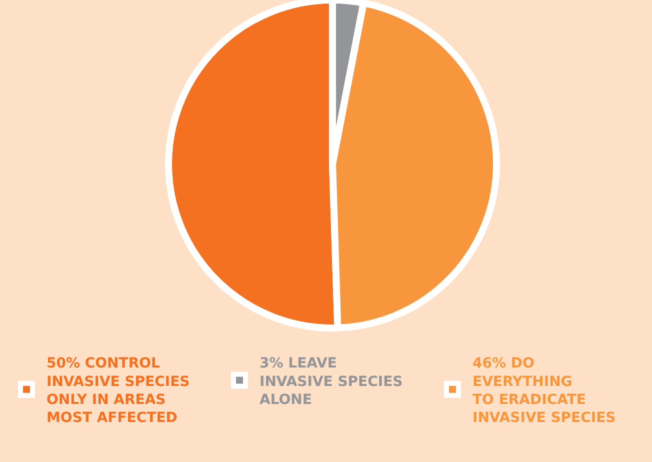 This screenshot has height=462, width=652. I want to click on legend-label: 50% CONTROL INVASIVE SPECIES ONLY IN AREAS MOST AFFECTED, so click(118, 391).